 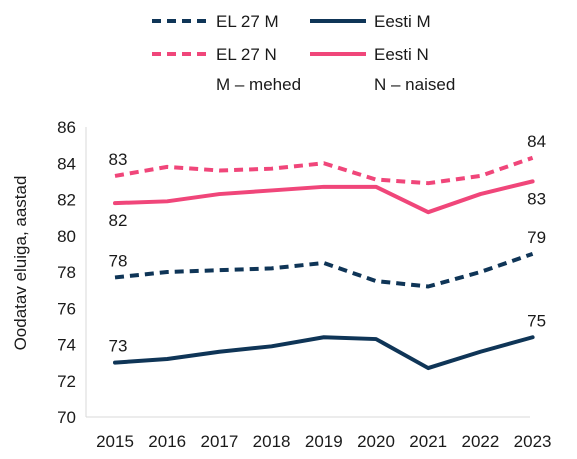 What do you see at coordinates (414, 84) in the screenshot?
I see `legend-note-women: N – naised` at bounding box center [414, 84].